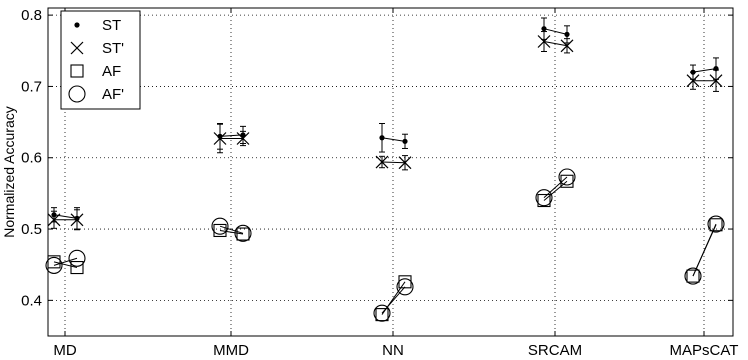  I want to click on legend-label: ST, so click(111, 25).